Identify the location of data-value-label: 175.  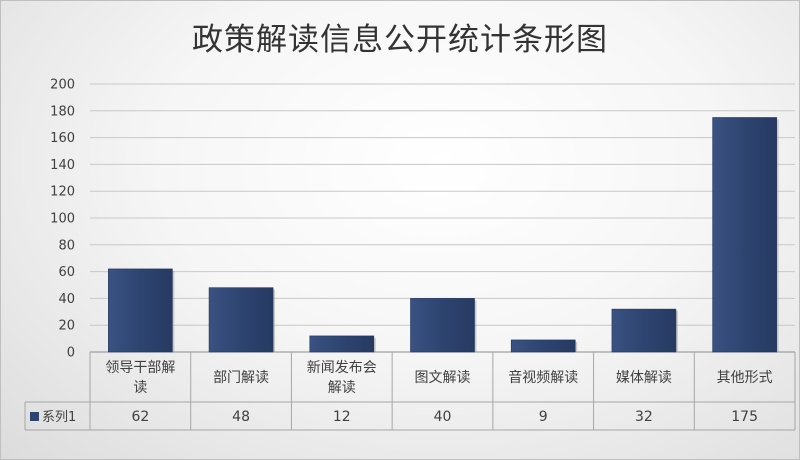
(744, 417).